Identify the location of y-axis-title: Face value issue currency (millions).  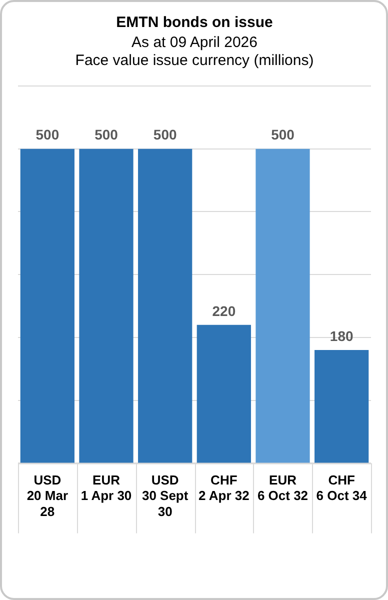
(194, 61).